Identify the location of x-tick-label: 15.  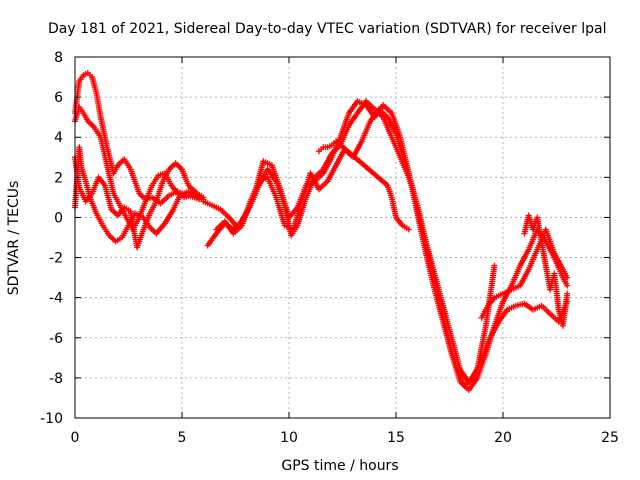
(396, 438).